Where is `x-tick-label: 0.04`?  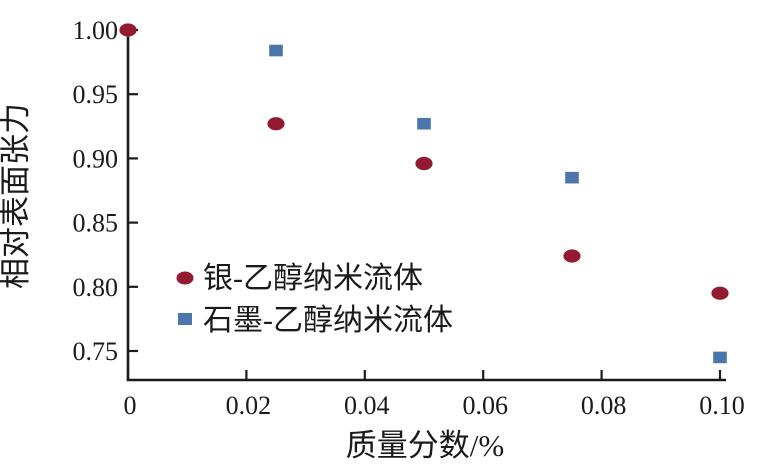 x-tick-label: 0.04 is located at coordinates (367, 405).